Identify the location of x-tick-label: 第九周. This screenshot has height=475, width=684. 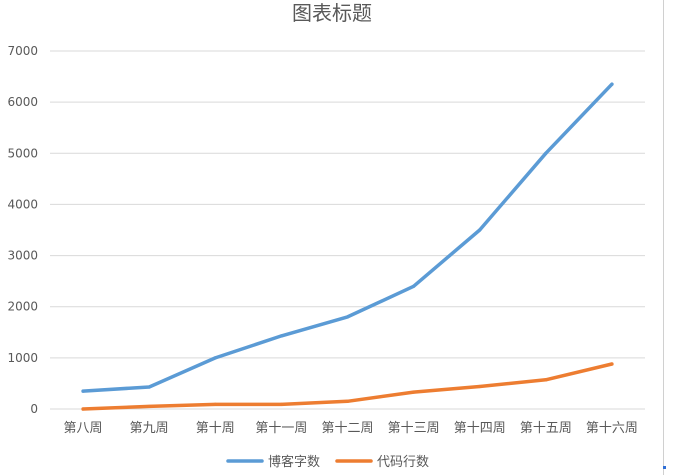
(149, 428).